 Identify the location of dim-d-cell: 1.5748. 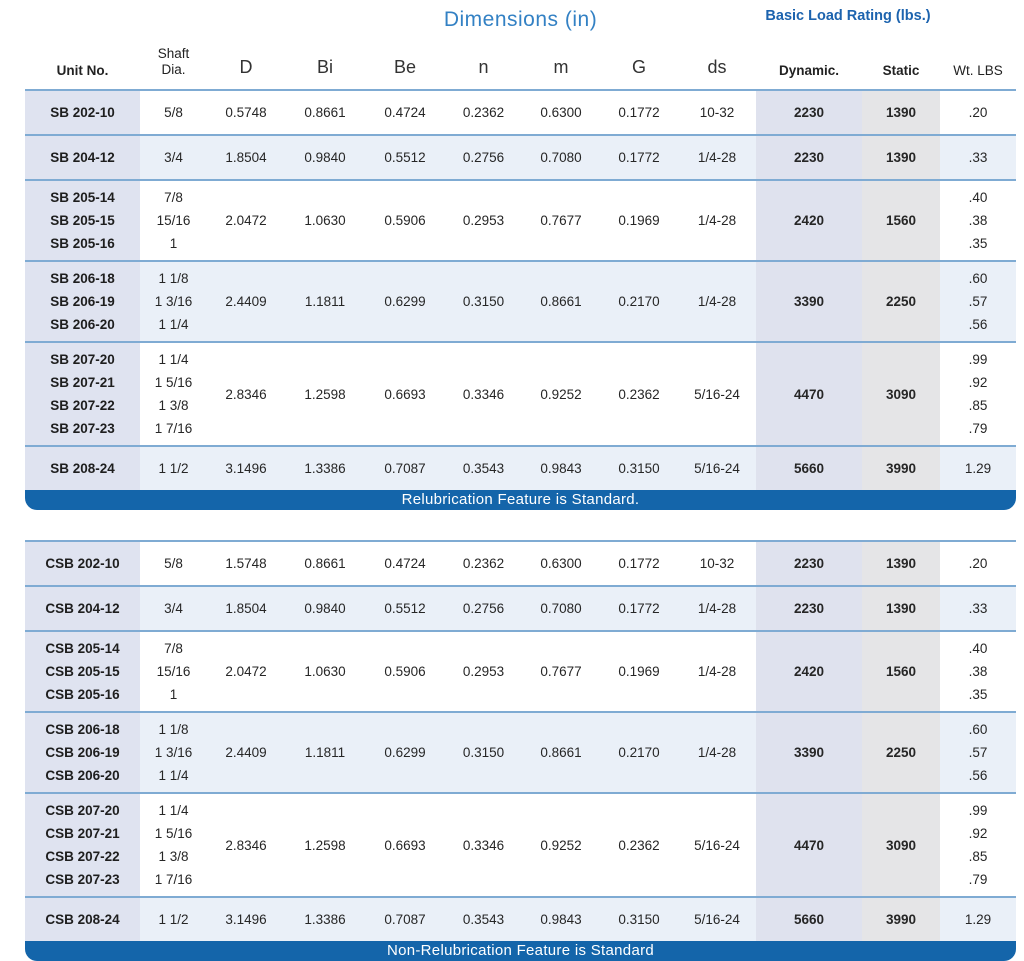
(246, 563).